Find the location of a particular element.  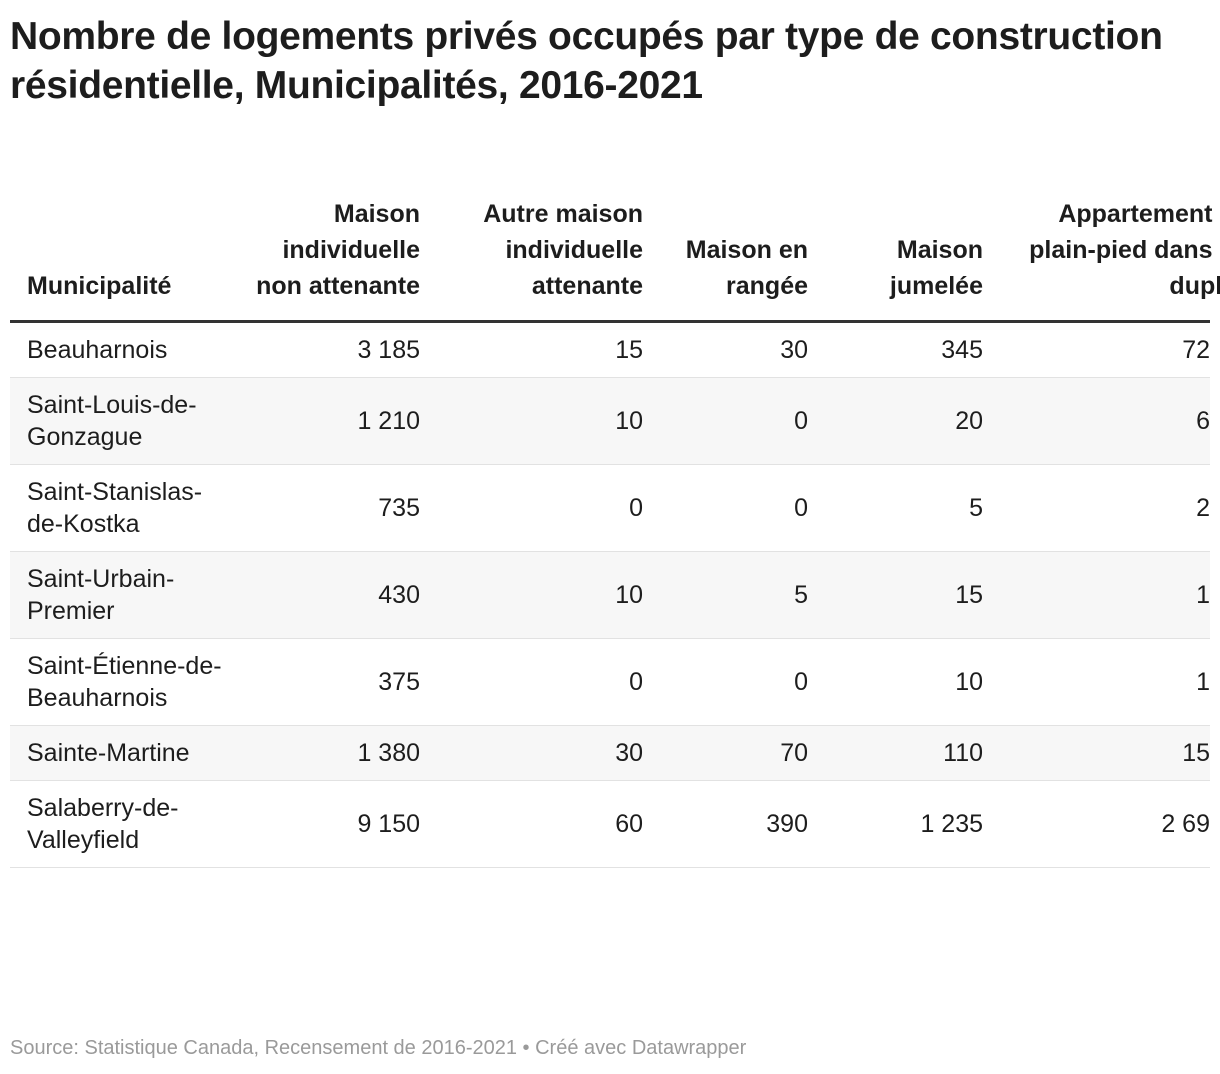

value-cell: 9 150 is located at coordinates (325, 824).